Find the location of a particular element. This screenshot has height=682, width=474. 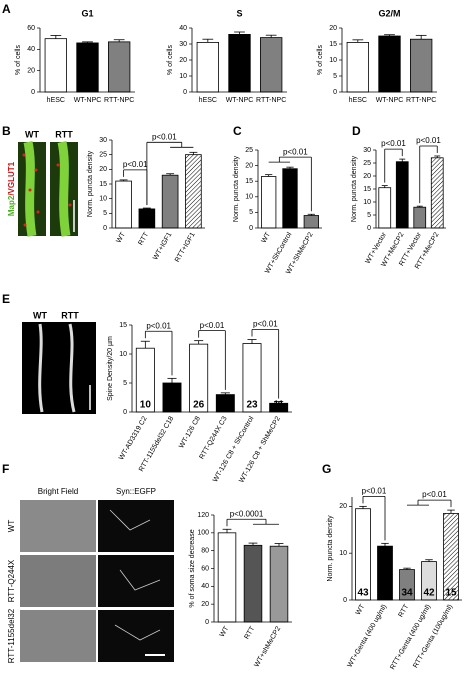

chart-title: G1 is located at coordinates (87, 13).